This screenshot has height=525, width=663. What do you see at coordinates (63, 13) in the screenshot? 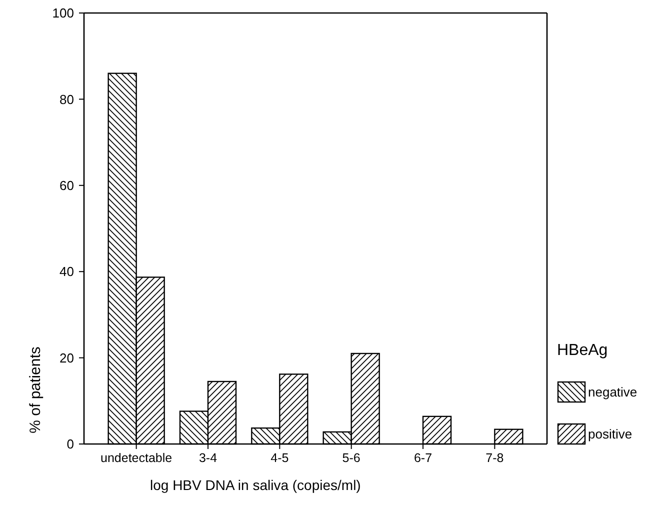
I see `y-tick-label: 100` at bounding box center [63, 13].